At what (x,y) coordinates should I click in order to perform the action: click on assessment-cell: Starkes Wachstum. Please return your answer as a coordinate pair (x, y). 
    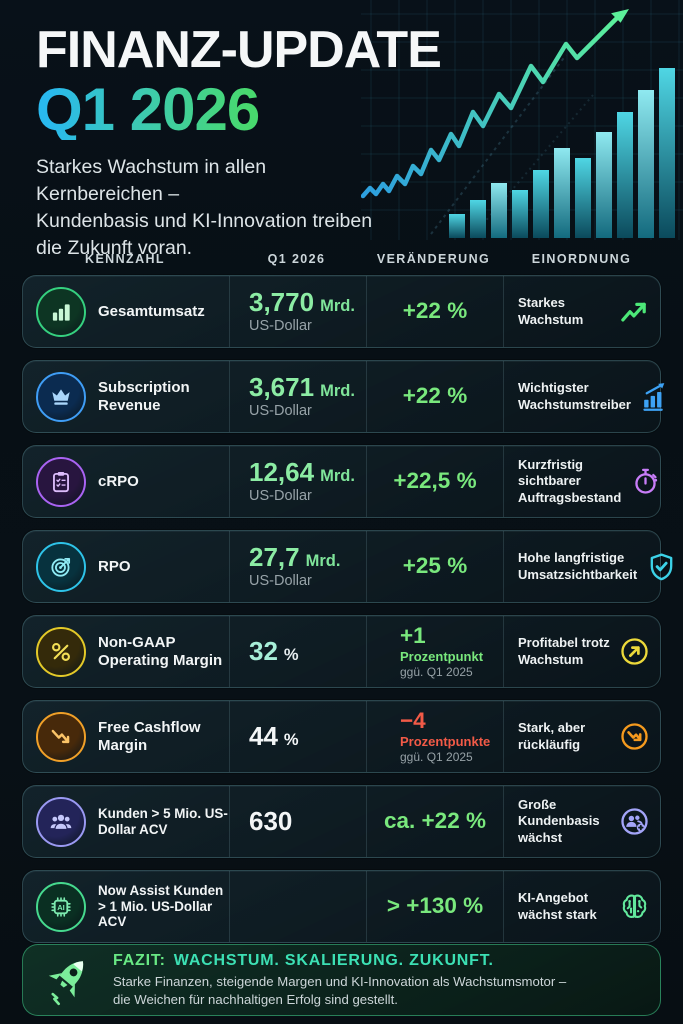
    Looking at the image, I should click on (582, 311).